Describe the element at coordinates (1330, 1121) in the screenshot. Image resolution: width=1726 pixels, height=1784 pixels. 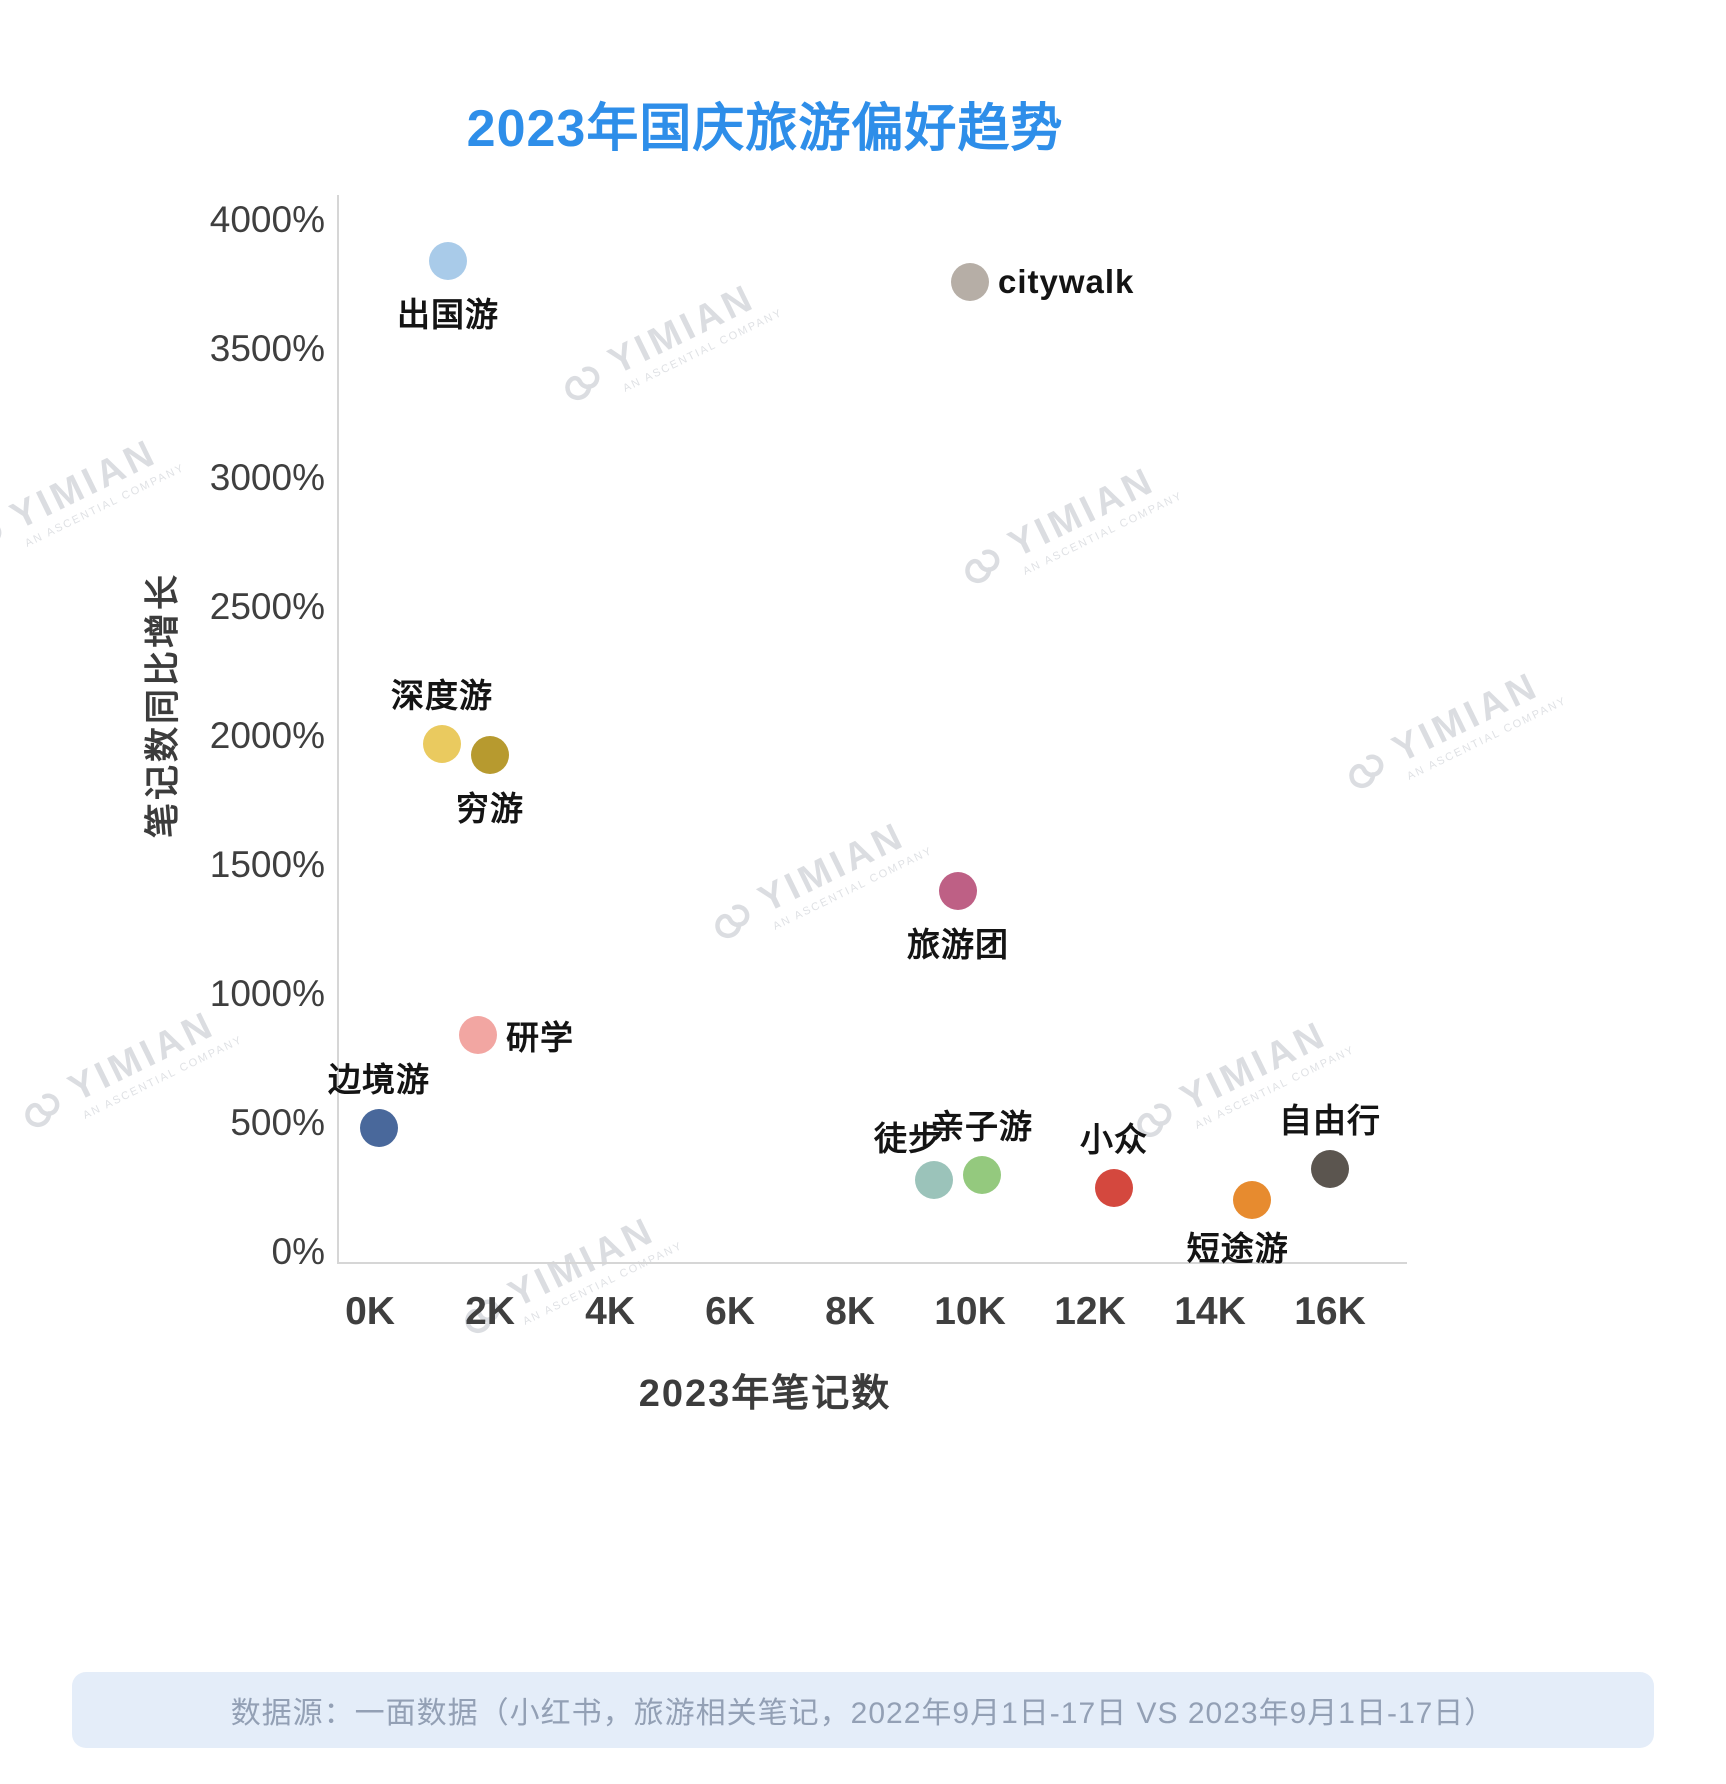
I see `point-label: 自由行` at that location.